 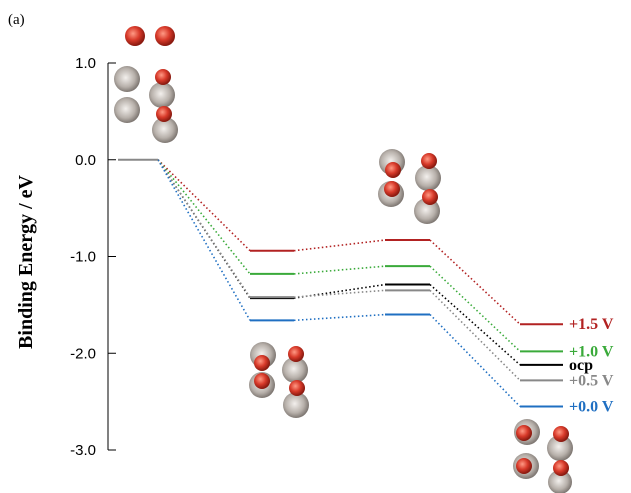 I want to click on y-tick-label: -1.0, so click(x=83, y=257).